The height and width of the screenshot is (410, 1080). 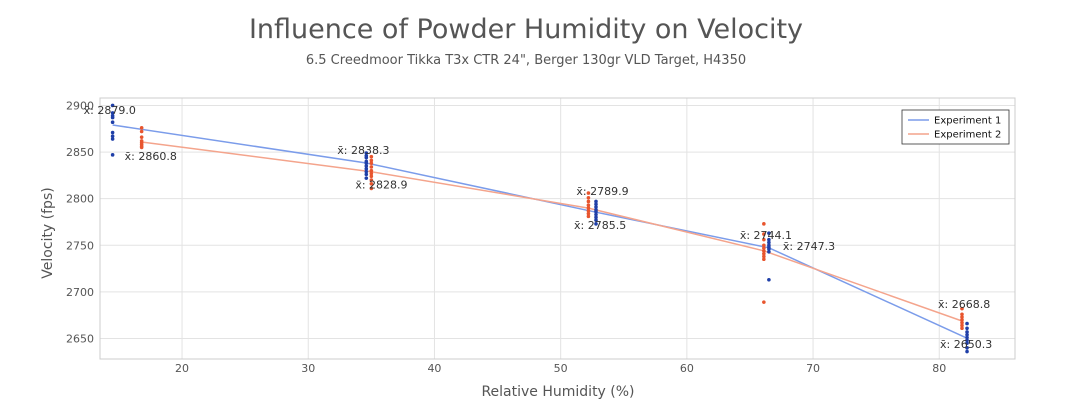 What do you see at coordinates (600, 225) in the screenshot?
I see `mean-annotation: x̄: 2785.5` at bounding box center [600, 225].